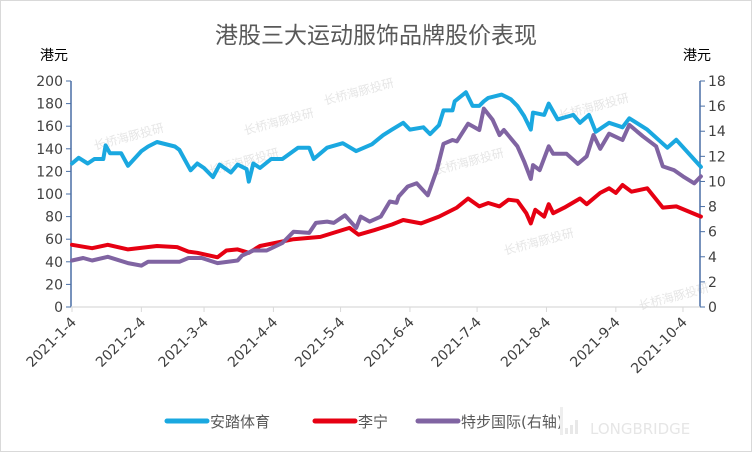 Image resolution: width=752 pixels, height=452 pixels. What do you see at coordinates (121, 342) in the screenshot?
I see `x-tick-label: 2021-2-4` at bounding box center [121, 342].